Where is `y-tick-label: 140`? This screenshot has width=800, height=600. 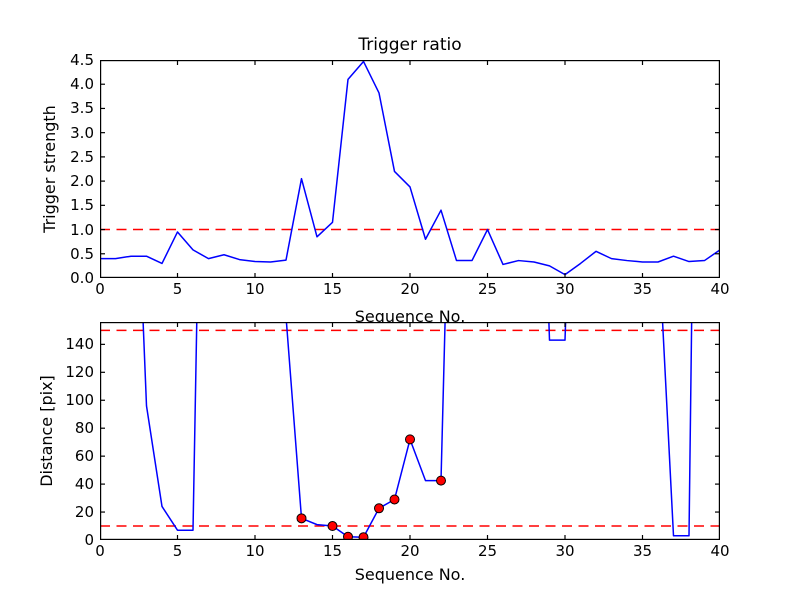
y-tick-label: 140 is located at coordinates (79, 344).